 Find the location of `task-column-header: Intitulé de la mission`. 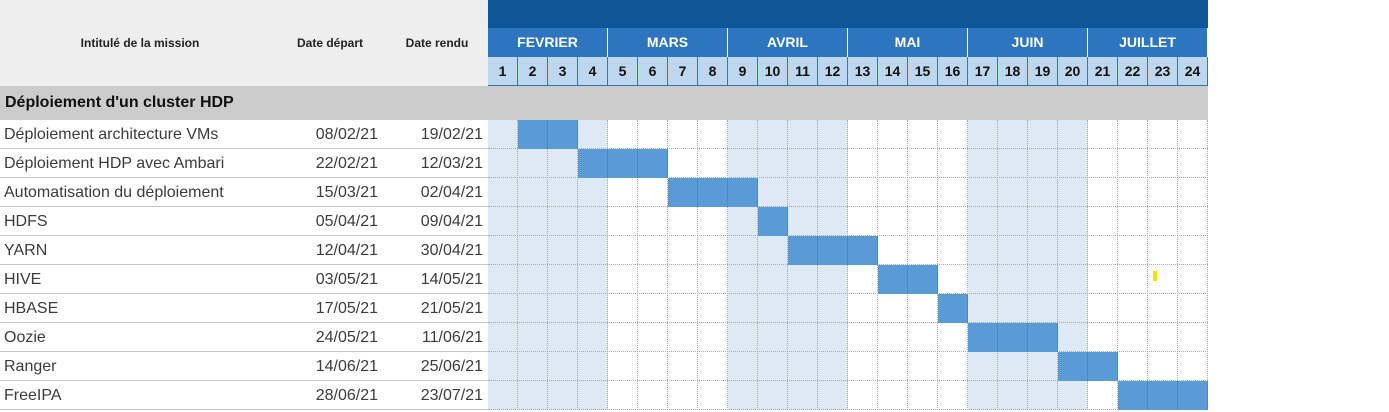

task-column-header: Intitulé de la mission is located at coordinates (140, 43).